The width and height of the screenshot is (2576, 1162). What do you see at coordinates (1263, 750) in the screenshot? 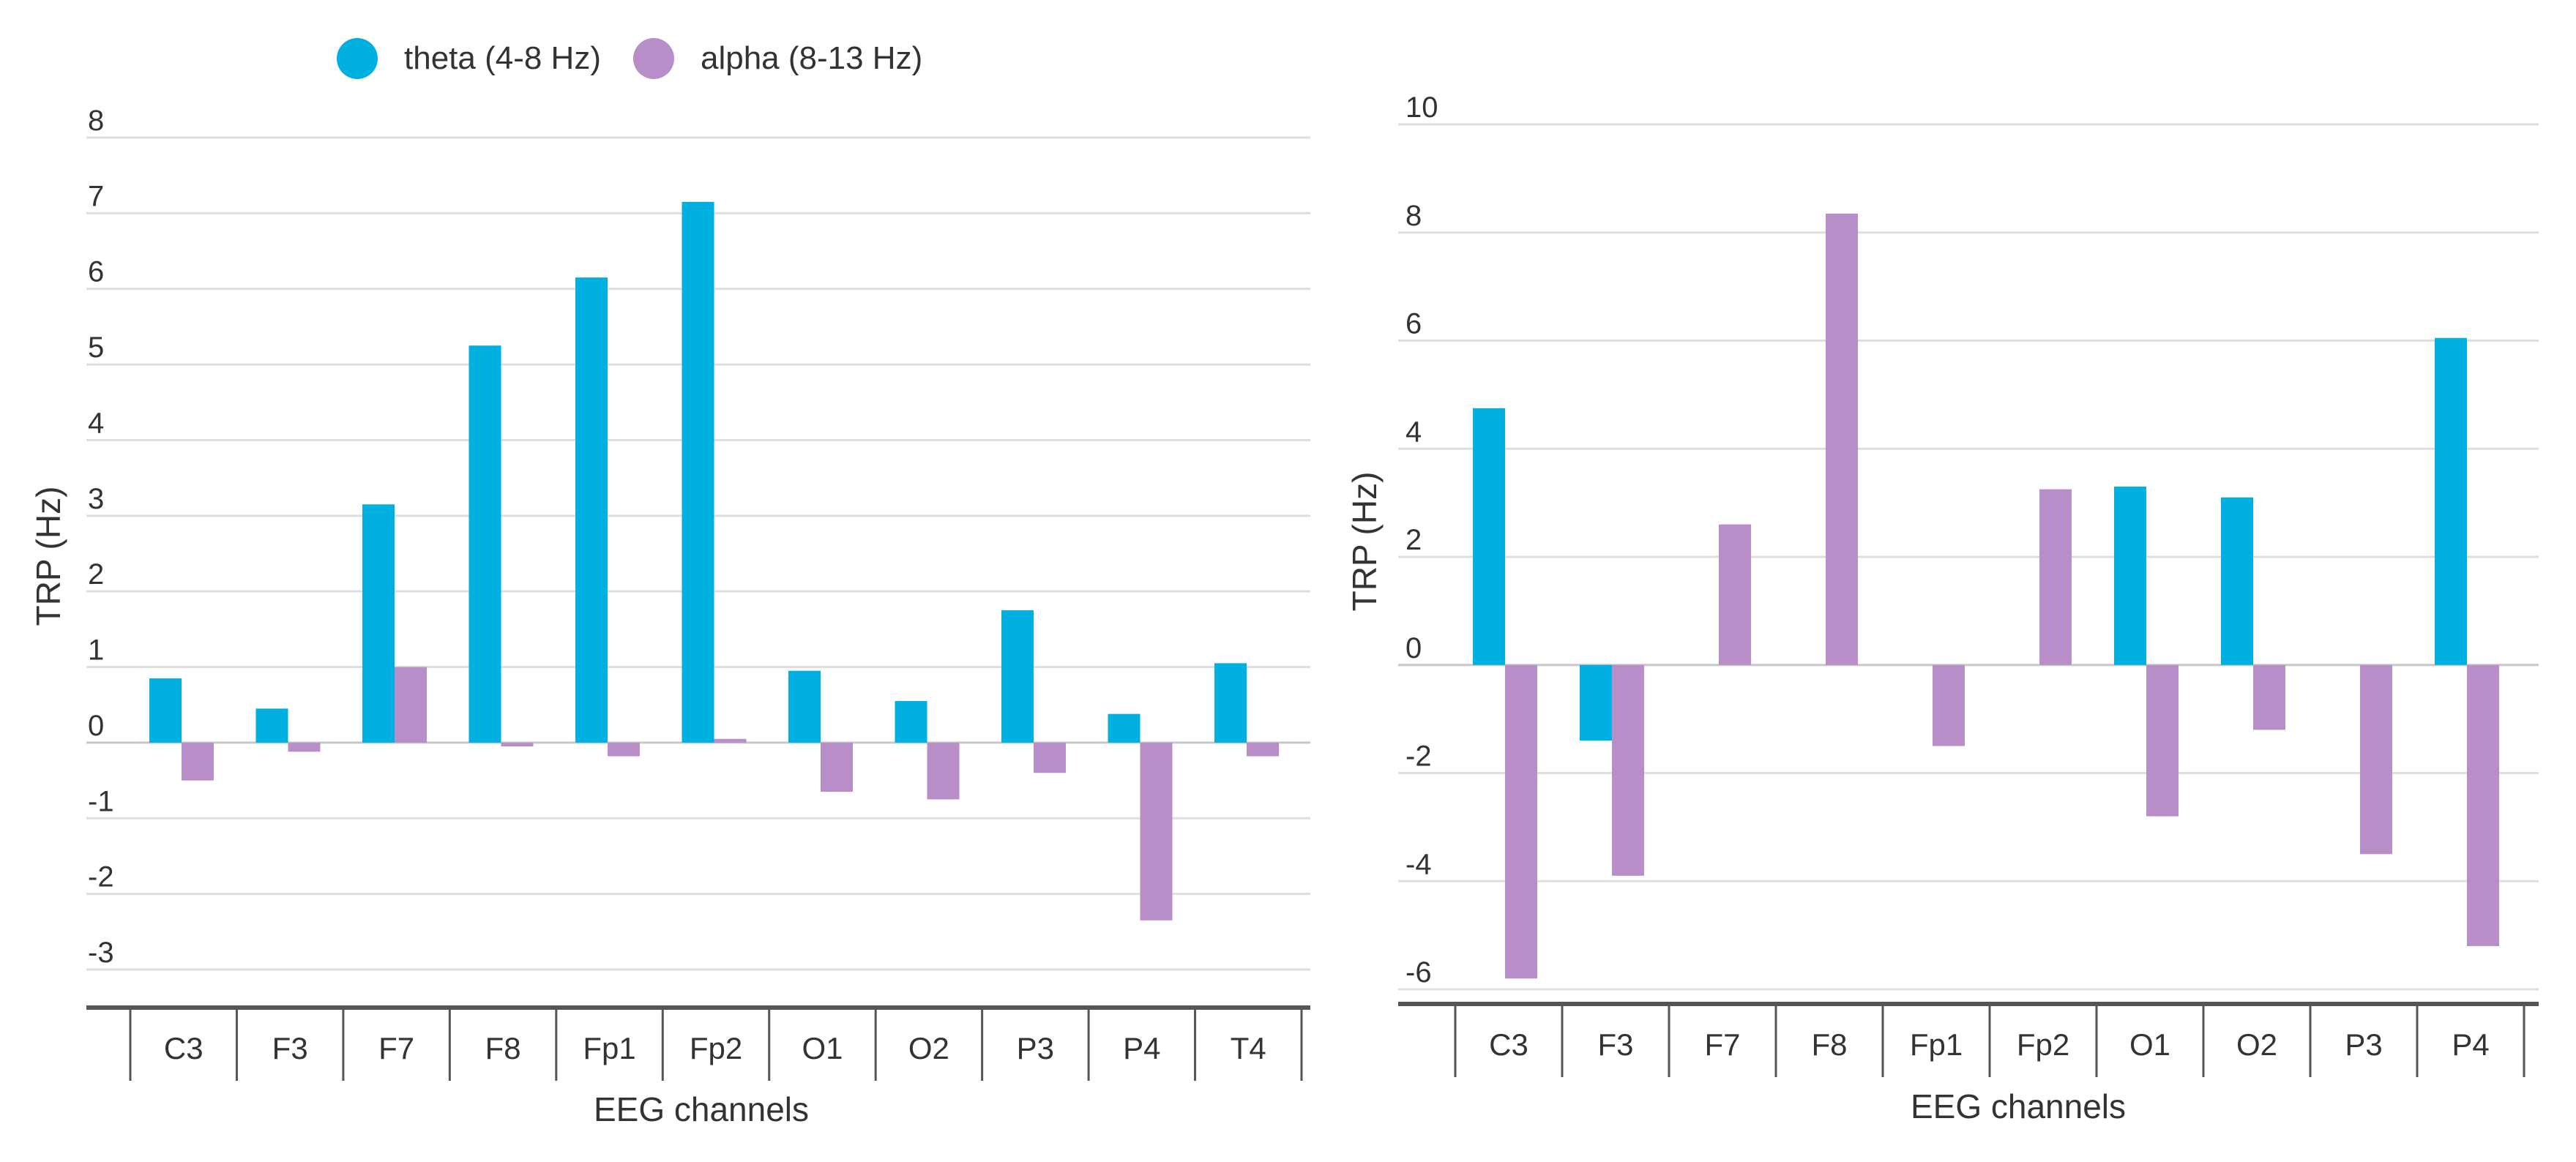
I see `bar-alpha-t4` at bounding box center [1263, 750].